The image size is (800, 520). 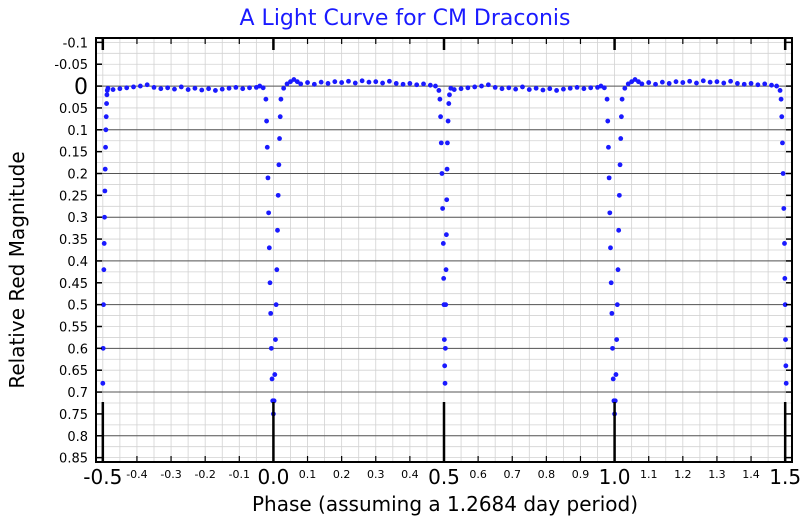 I want to click on x-minor-tick-label: -0.4, so click(x=136, y=474).